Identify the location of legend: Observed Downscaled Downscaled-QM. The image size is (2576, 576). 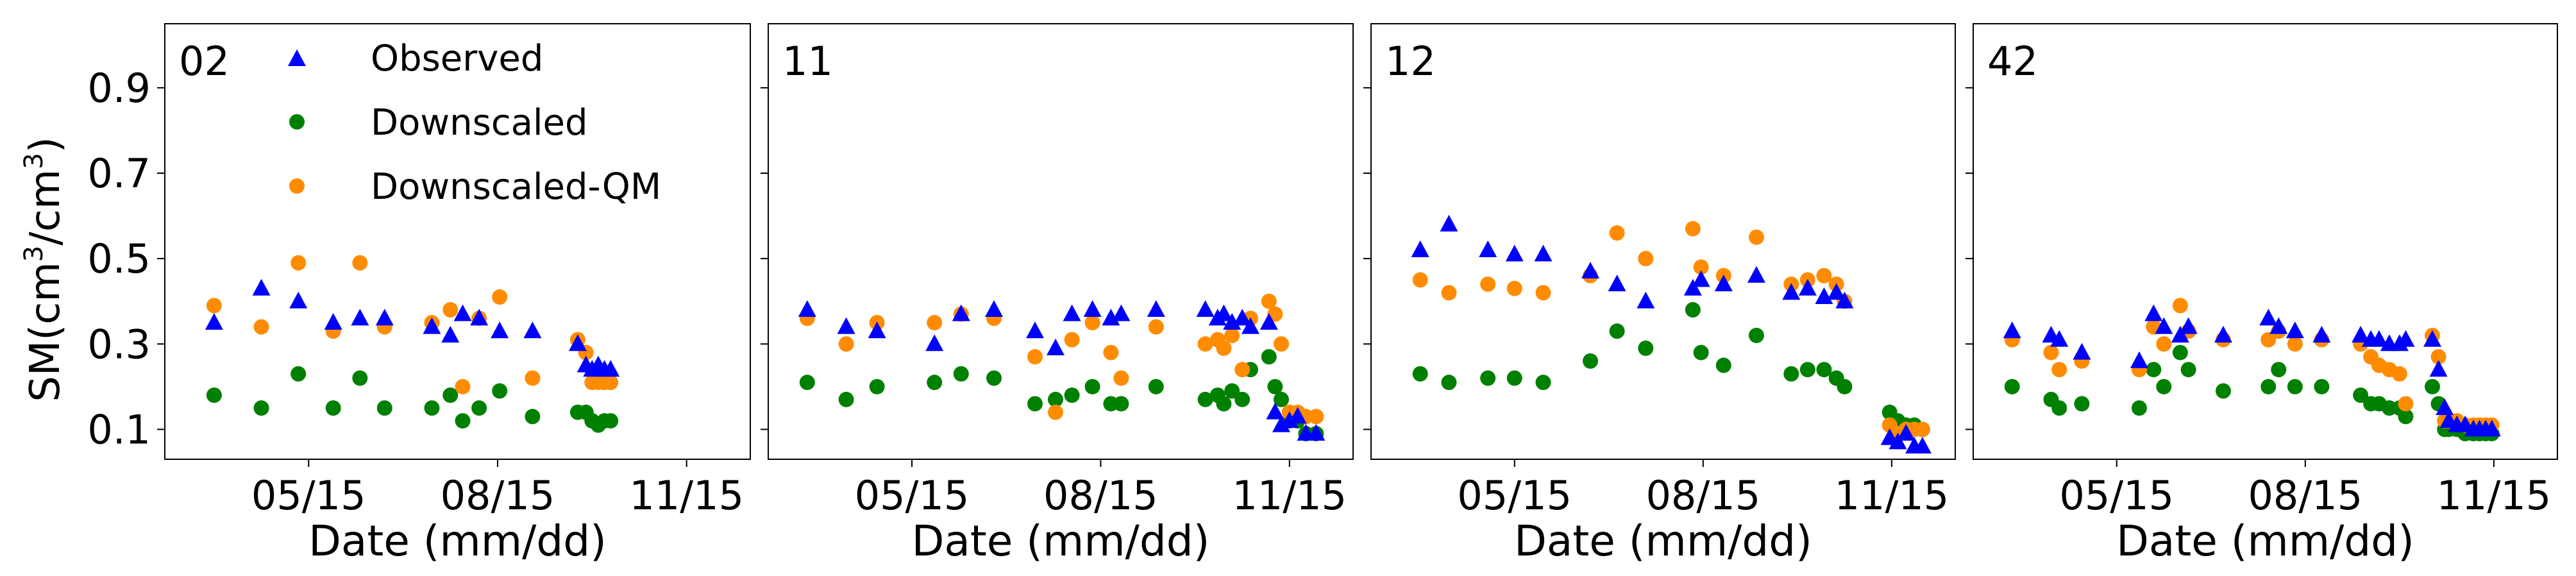
(474, 123).